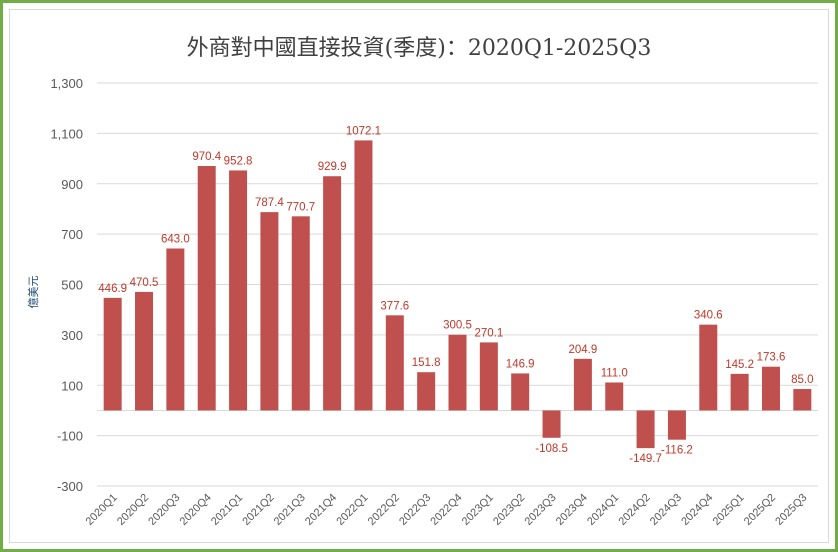 This screenshot has height=552, width=838. I want to click on bar-2022Q3, so click(426, 391).